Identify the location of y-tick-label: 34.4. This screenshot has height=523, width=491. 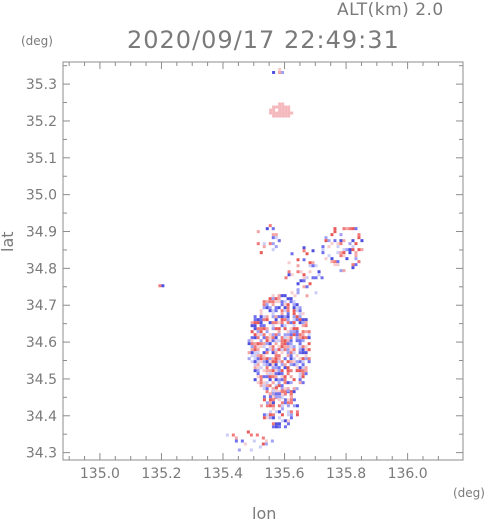
(41, 417).